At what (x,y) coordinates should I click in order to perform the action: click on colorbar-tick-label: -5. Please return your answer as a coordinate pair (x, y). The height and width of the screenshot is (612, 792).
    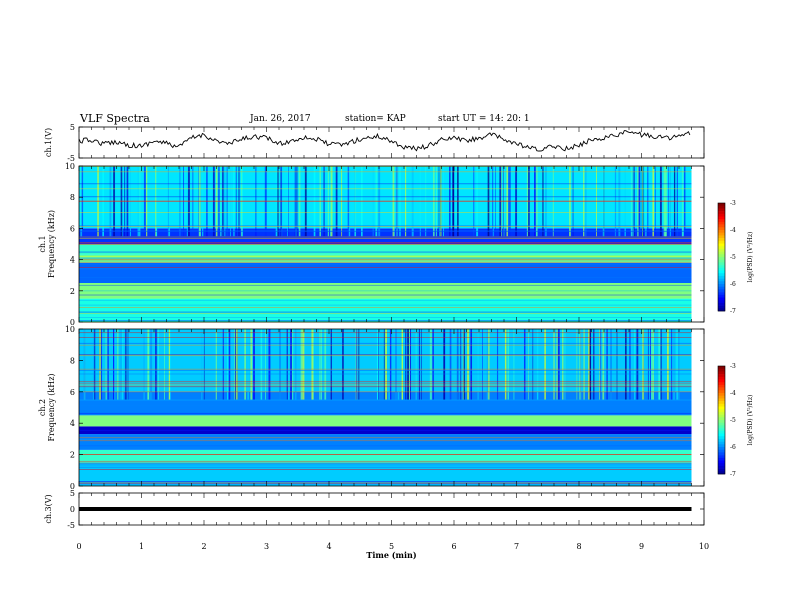
    Looking at the image, I should click on (733, 420).